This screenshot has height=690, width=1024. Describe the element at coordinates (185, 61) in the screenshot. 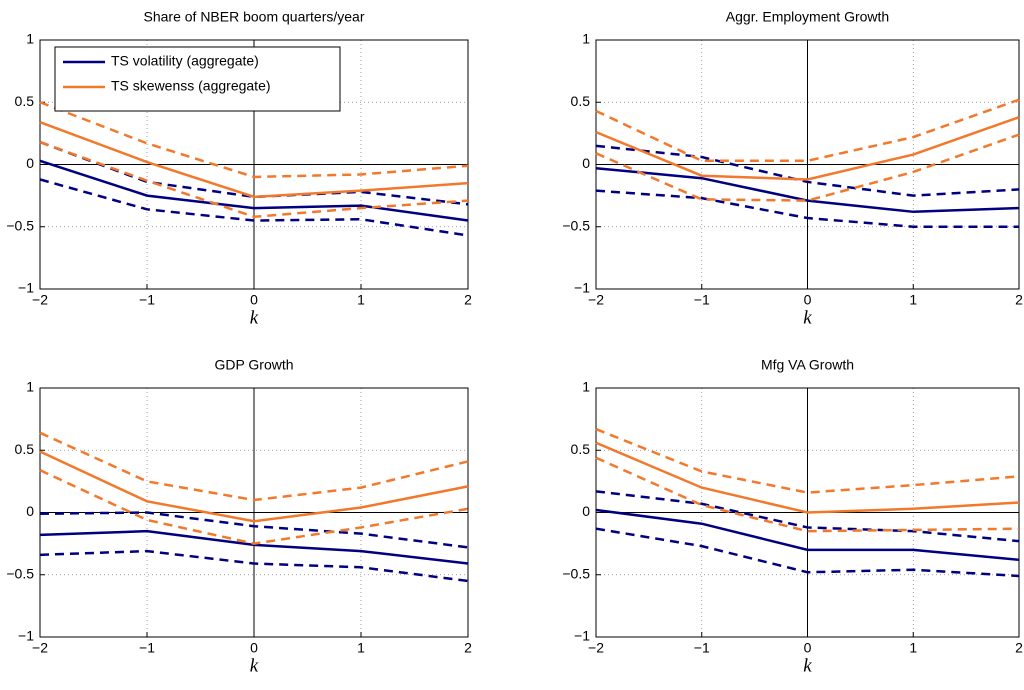

I see `legend-label: TS volatility (aggregate)` at that location.